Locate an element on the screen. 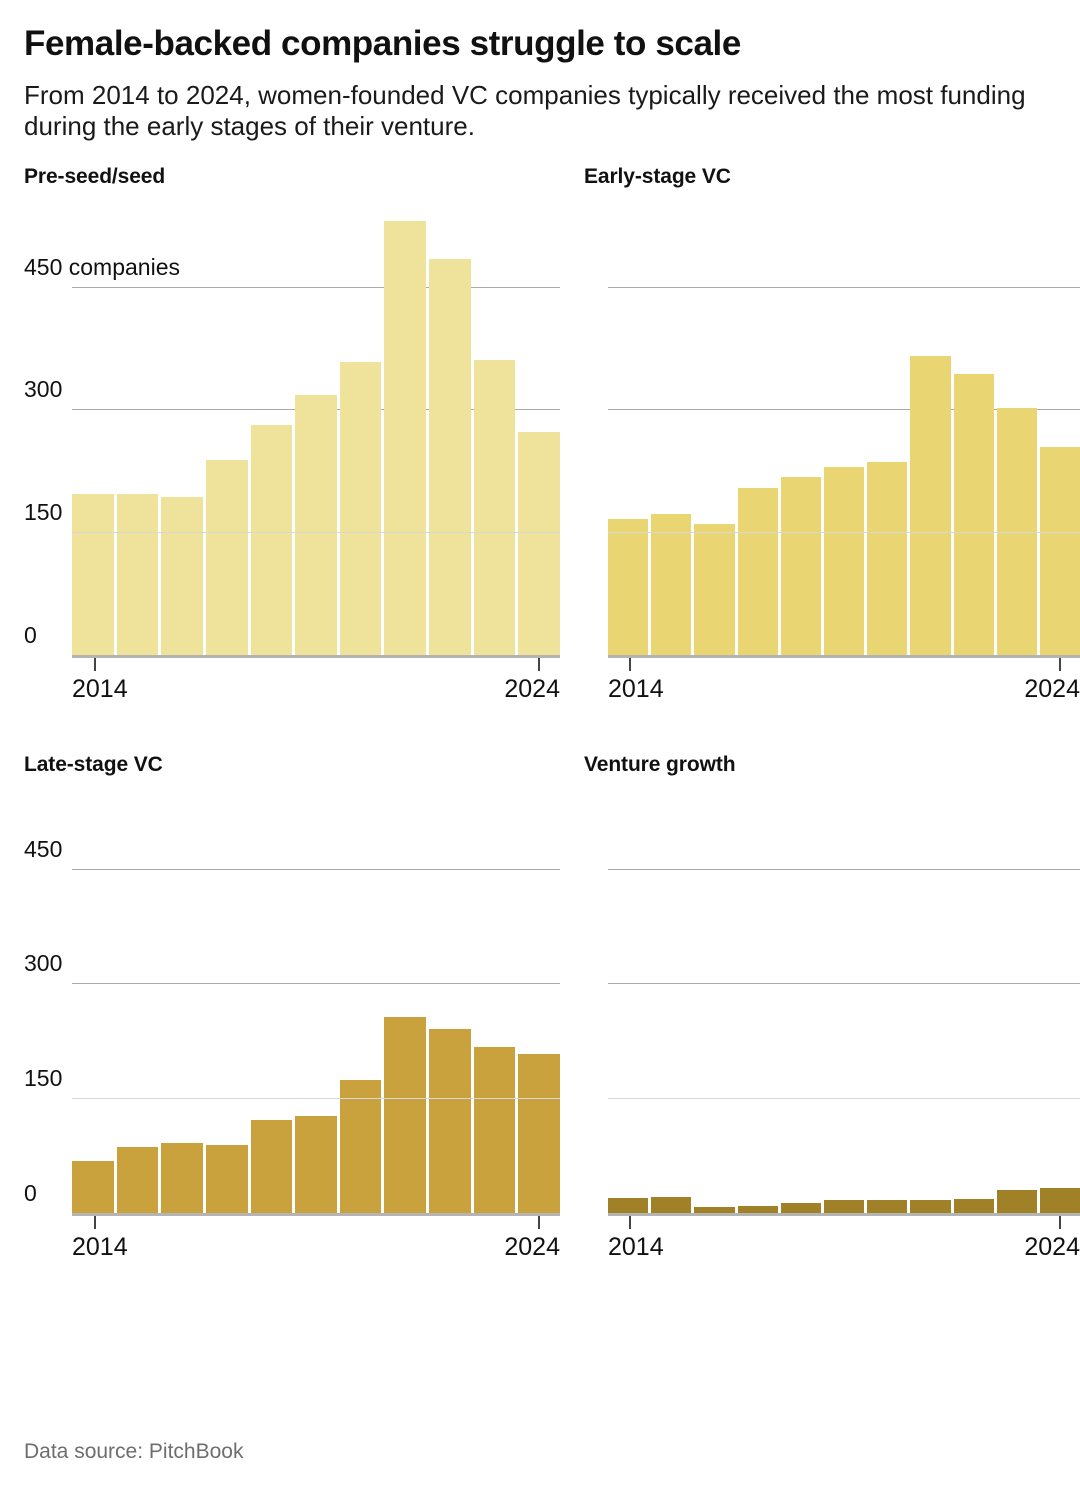  panel-title-late-stage-vc: Late-stage VC is located at coordinates (93, 764).